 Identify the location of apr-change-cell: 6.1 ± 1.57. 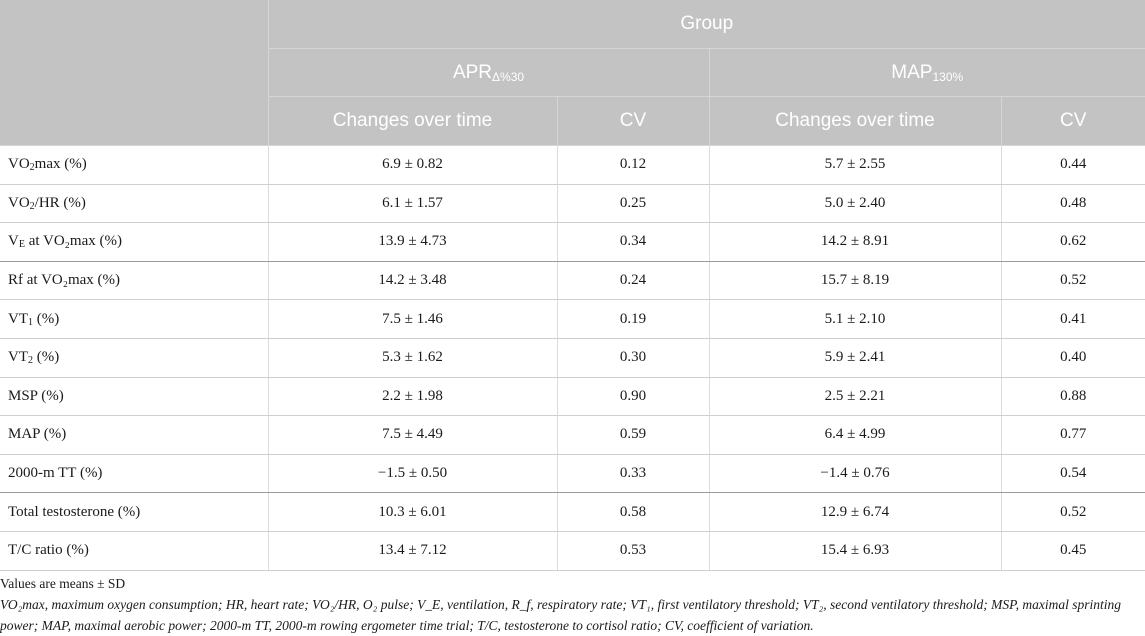
(413, 204).